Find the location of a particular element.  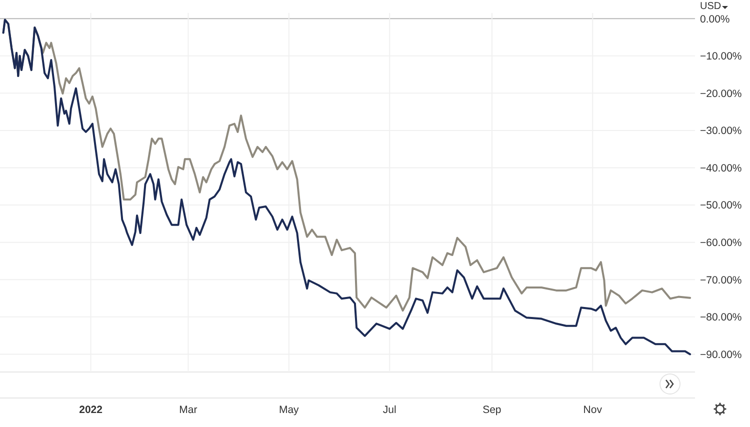

x-tick-label: Sep is located at coordinates (492, 410).